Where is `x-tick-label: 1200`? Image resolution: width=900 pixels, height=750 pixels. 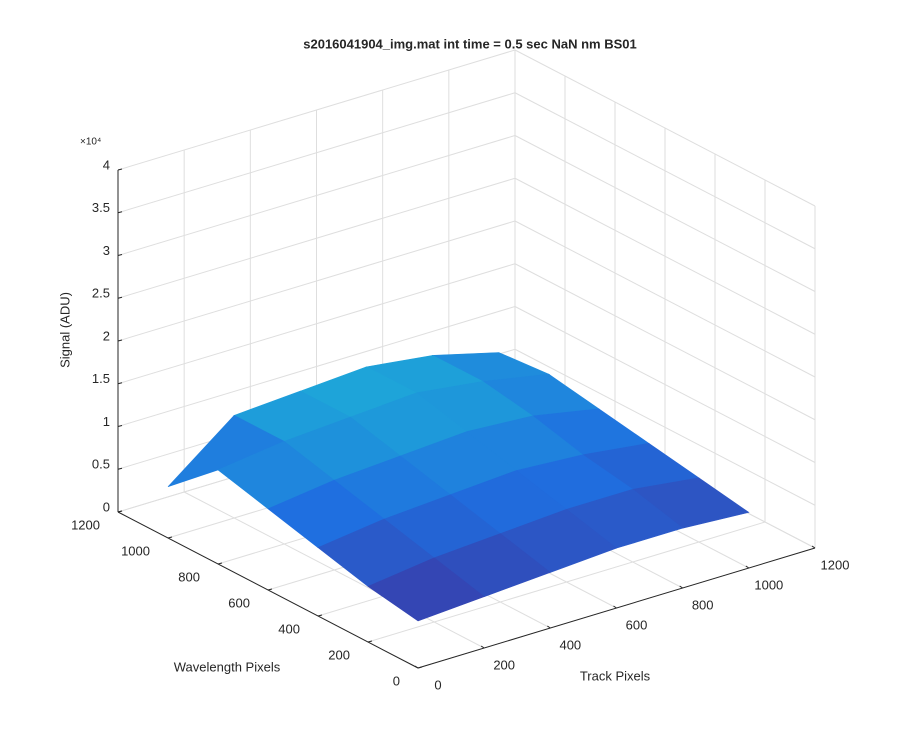
x-tick-label: 1200 is located at coordinates (835, 564).